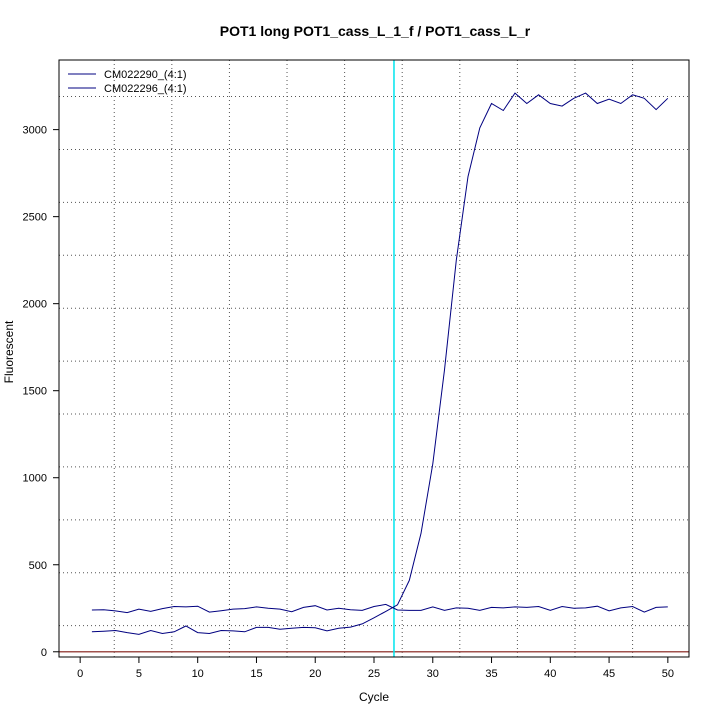 Image resolution: width=720 pixels, height=720 pixels. Describe the element at coordinates (433, 674) in the screenshot. I see `x-tick-label: 30` at that location.